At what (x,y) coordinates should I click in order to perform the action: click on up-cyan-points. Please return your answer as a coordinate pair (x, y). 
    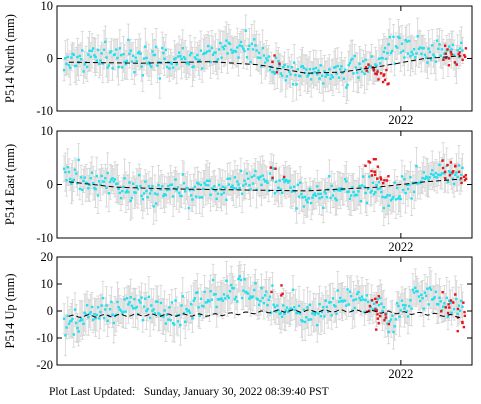
    Looking at the image, I should click on (263, 306).